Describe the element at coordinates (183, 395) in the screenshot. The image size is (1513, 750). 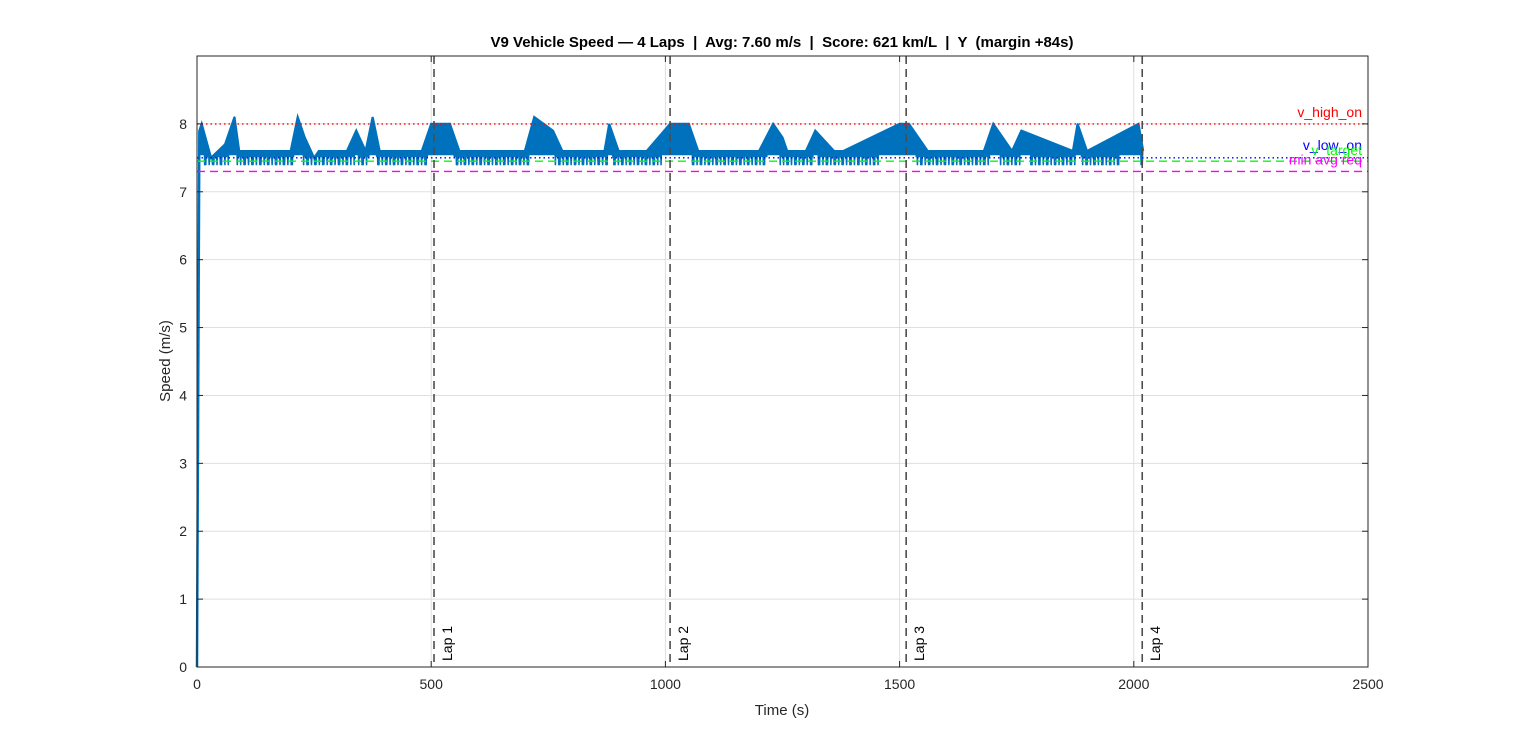
I see `y-tick-label: 4` at that location.